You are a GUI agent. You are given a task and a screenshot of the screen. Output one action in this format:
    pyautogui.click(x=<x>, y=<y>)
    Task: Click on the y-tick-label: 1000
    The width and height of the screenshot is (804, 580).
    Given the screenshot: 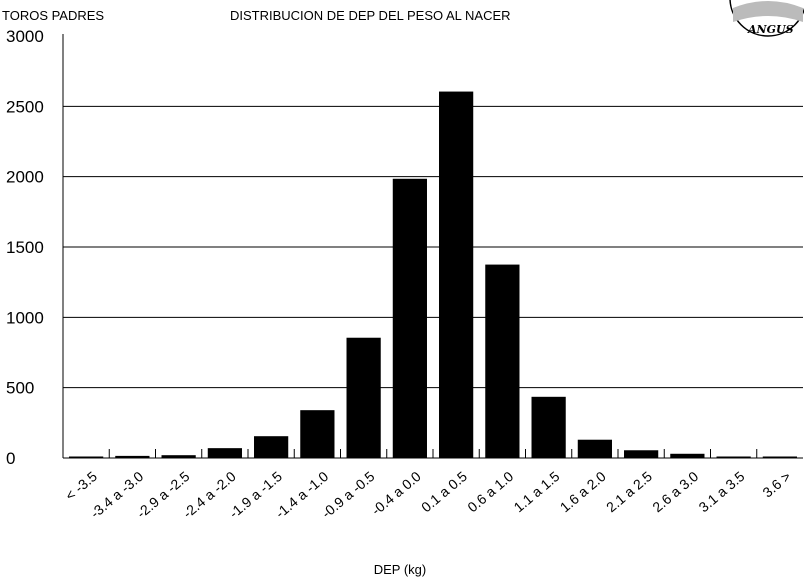 What is the action you would take?
    pyautogui.click(x=25, y=317)
    